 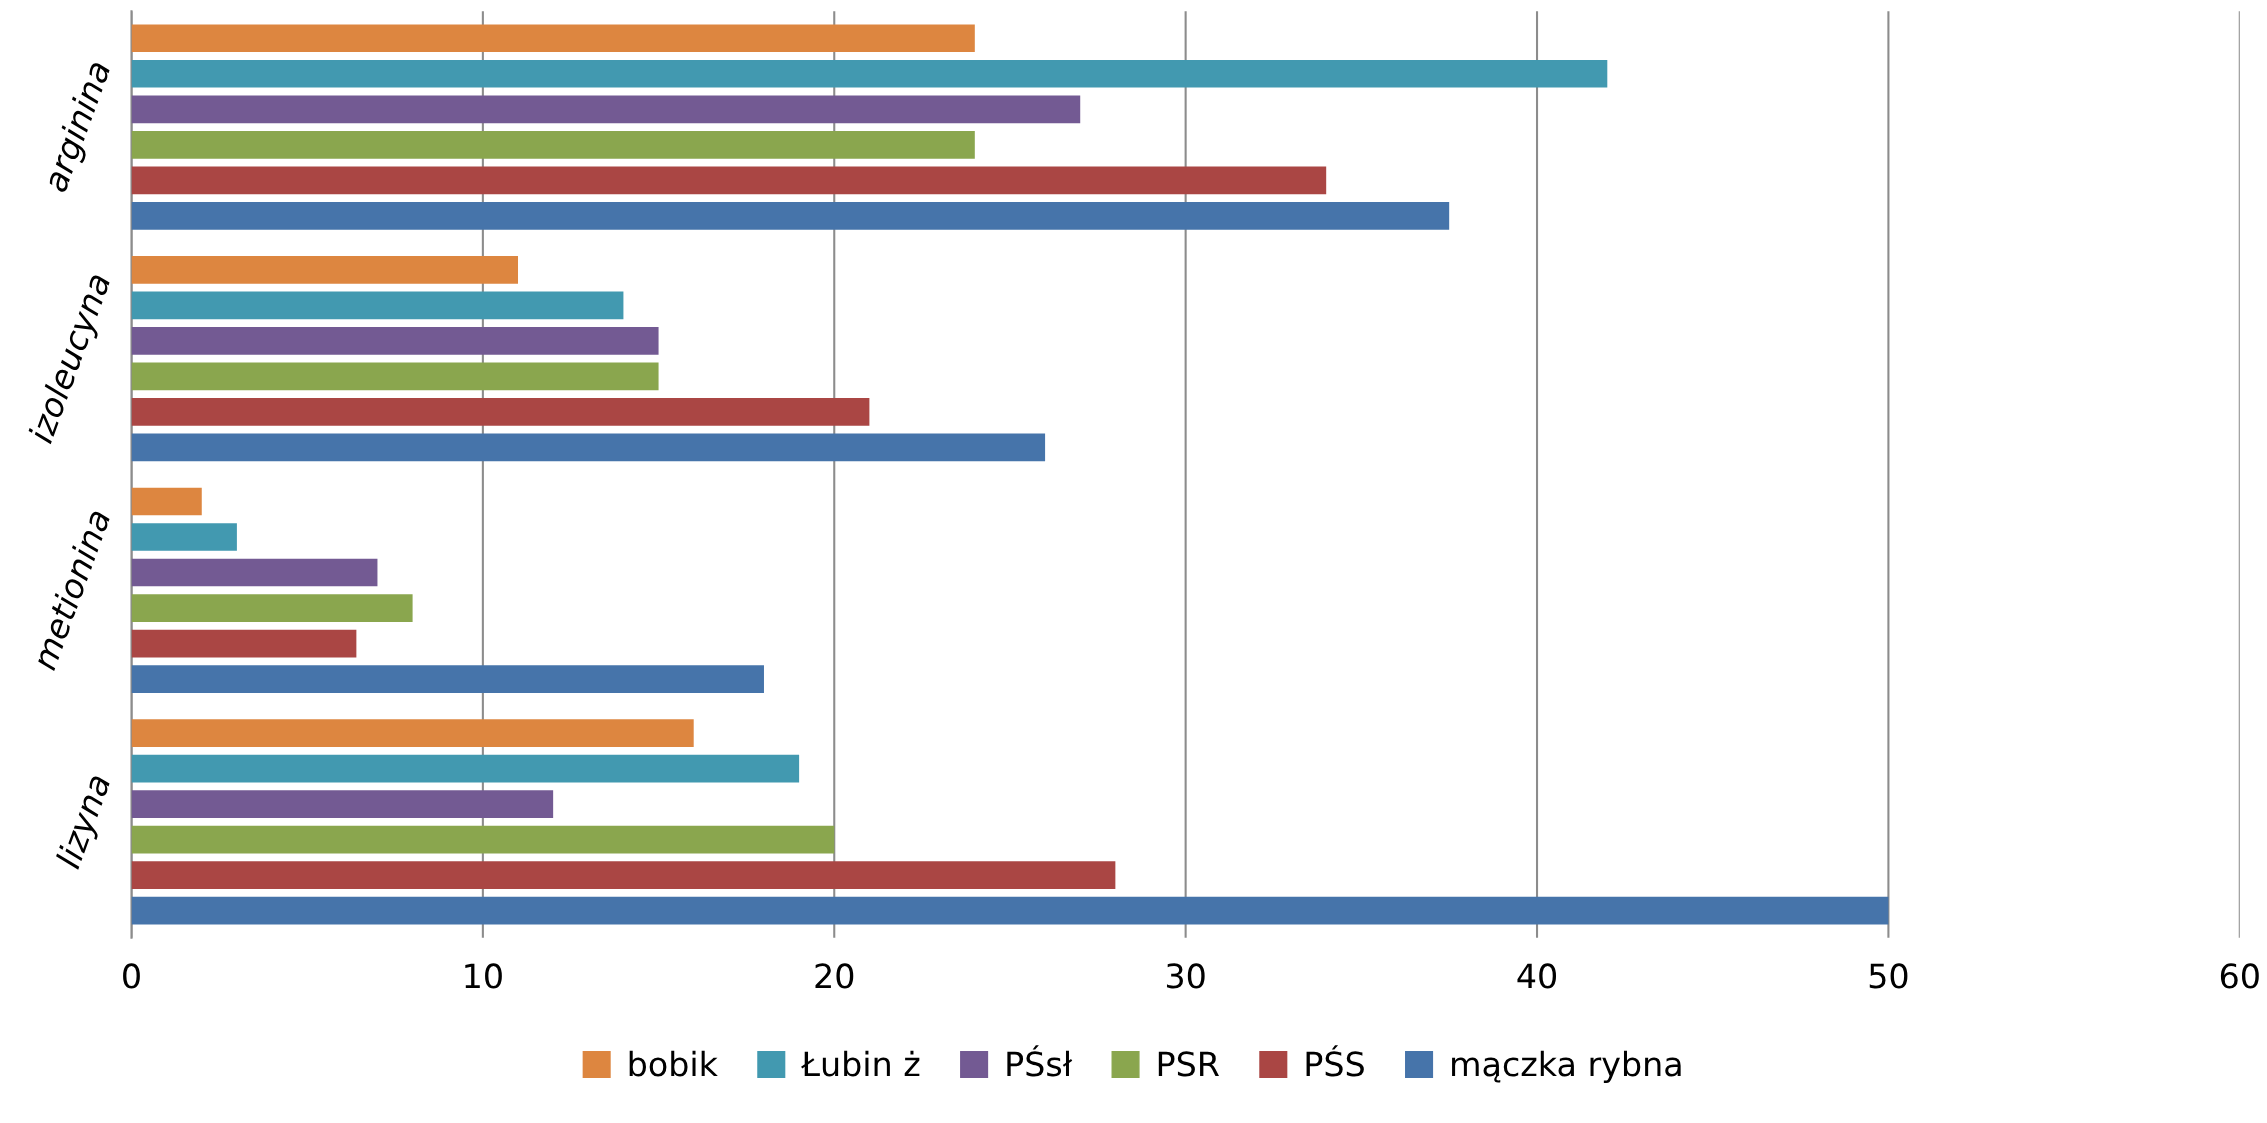 I want to click on legend-label: PŚsł, so click(x=1040, y=1061).